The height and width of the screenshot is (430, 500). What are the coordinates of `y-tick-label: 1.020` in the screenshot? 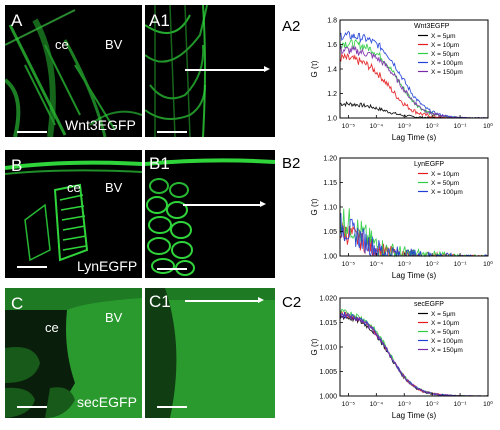 It's located at (328, 299).